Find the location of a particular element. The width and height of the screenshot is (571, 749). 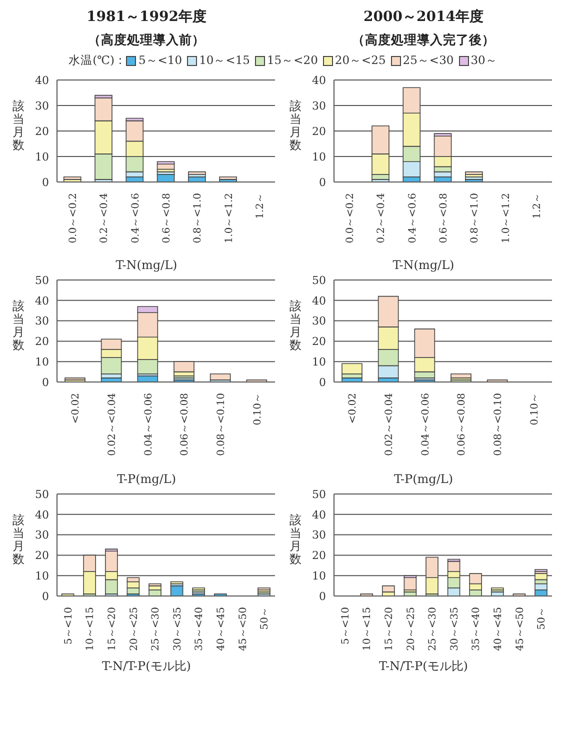

x-tick-label: 0.04～<0.06 is located at coordinates (148, 424).